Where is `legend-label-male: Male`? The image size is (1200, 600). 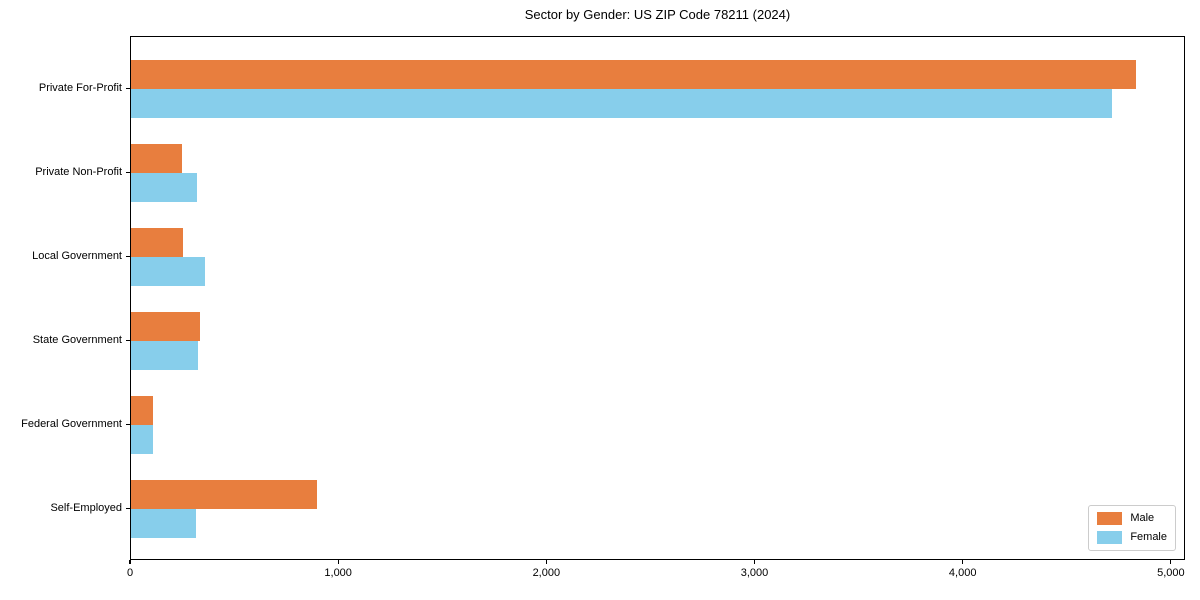 legend-label-male: Male is located at coordinates (1142, 518).